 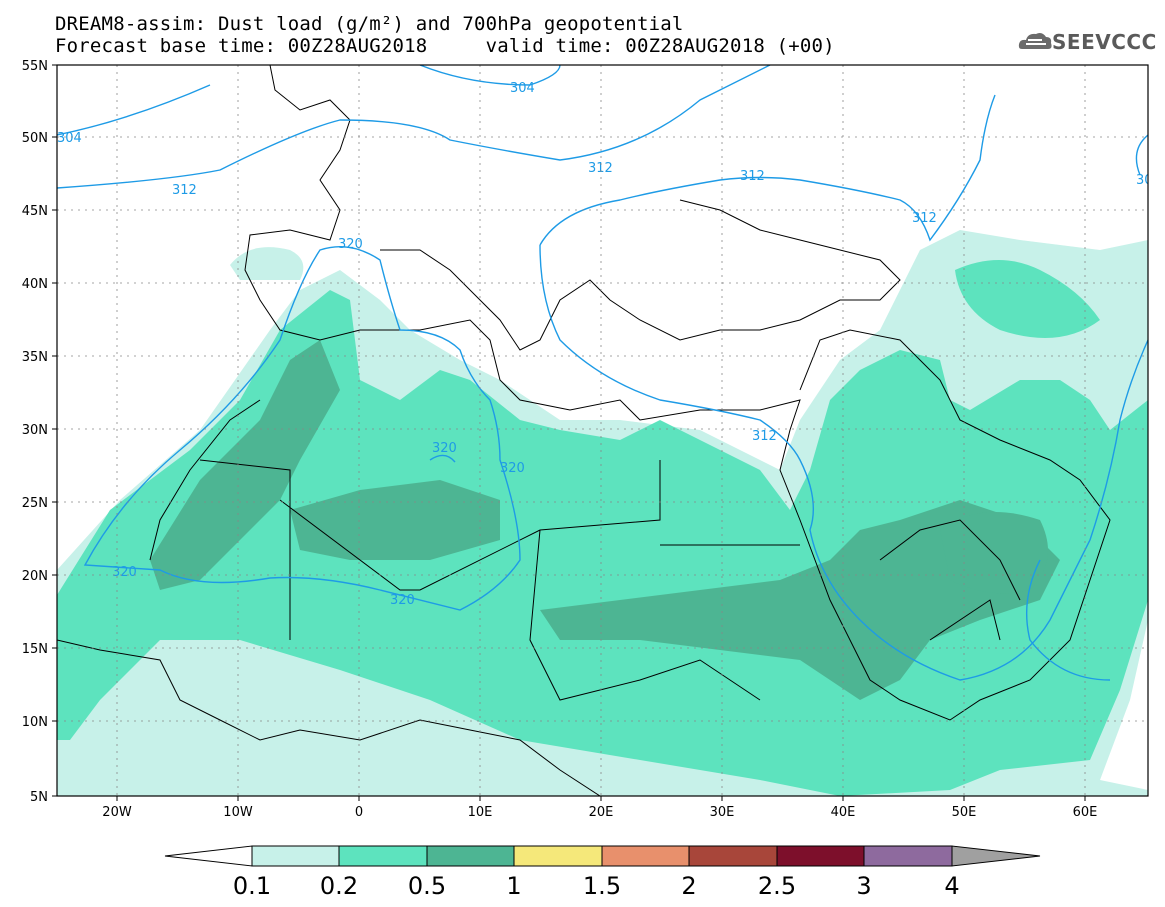 What do you see at coordinates (35, 430) in the screenshot?
I see `lat-label: 30N` at bounding box center [35, 430].